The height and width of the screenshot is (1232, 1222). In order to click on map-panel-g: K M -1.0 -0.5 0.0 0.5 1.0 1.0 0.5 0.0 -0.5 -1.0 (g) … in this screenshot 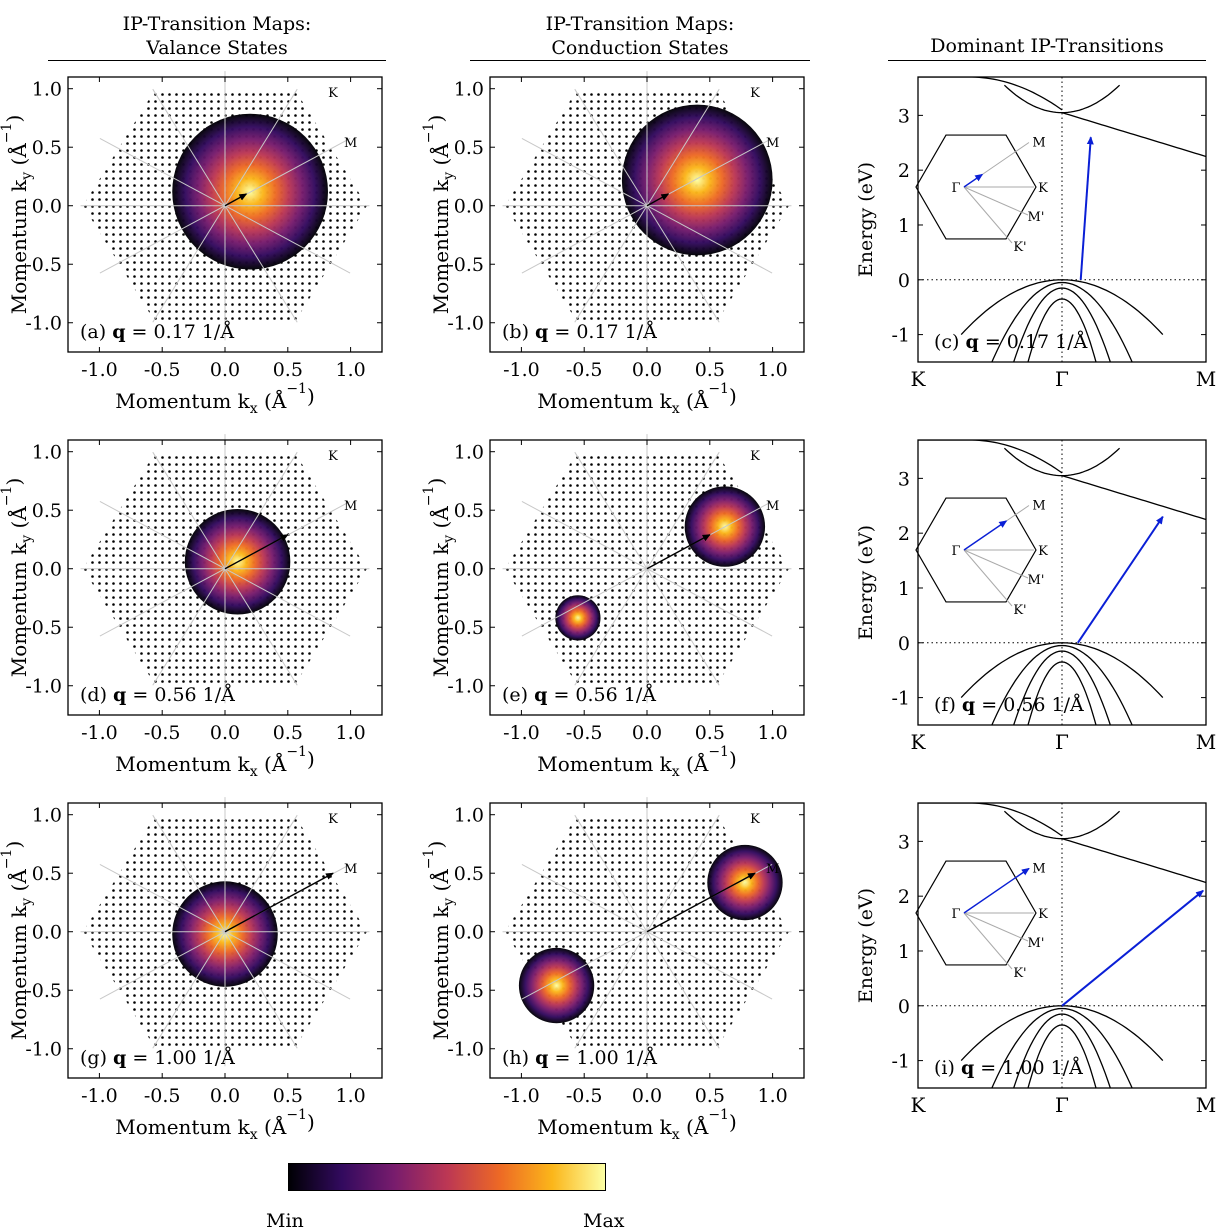, I will do `click(191, 970)`.